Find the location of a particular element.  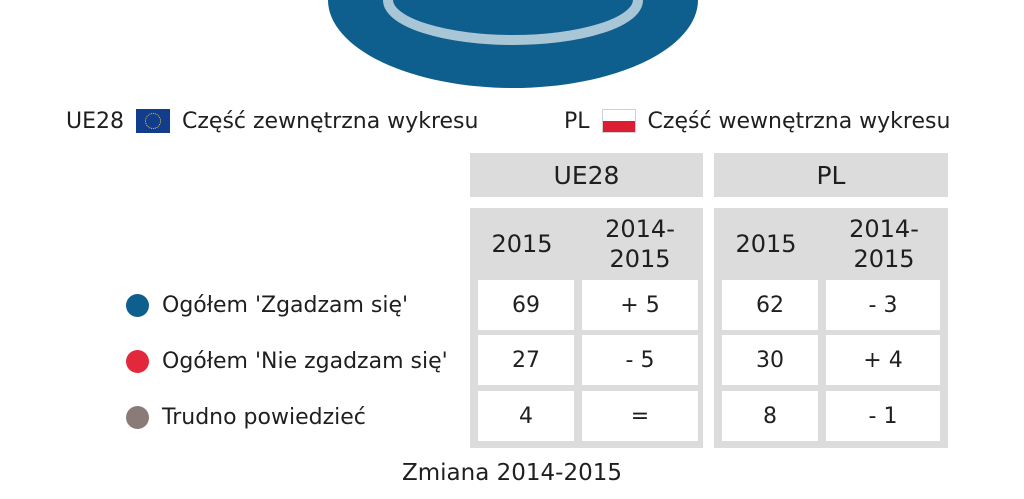

cell-agree-pl-2015: 62 is located at coordinates (770, 305).